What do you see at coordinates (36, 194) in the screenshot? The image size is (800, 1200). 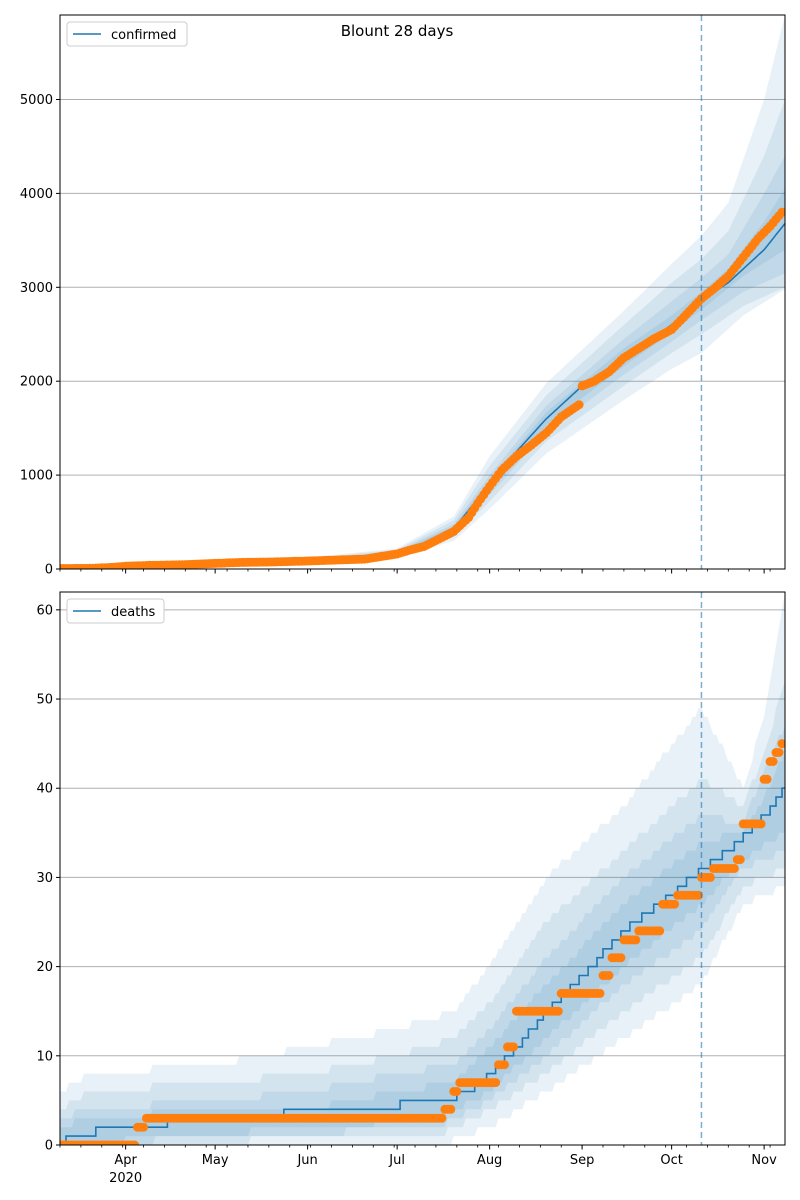 I see `y-tick-label: 4000` at bounding box center [36, 194].